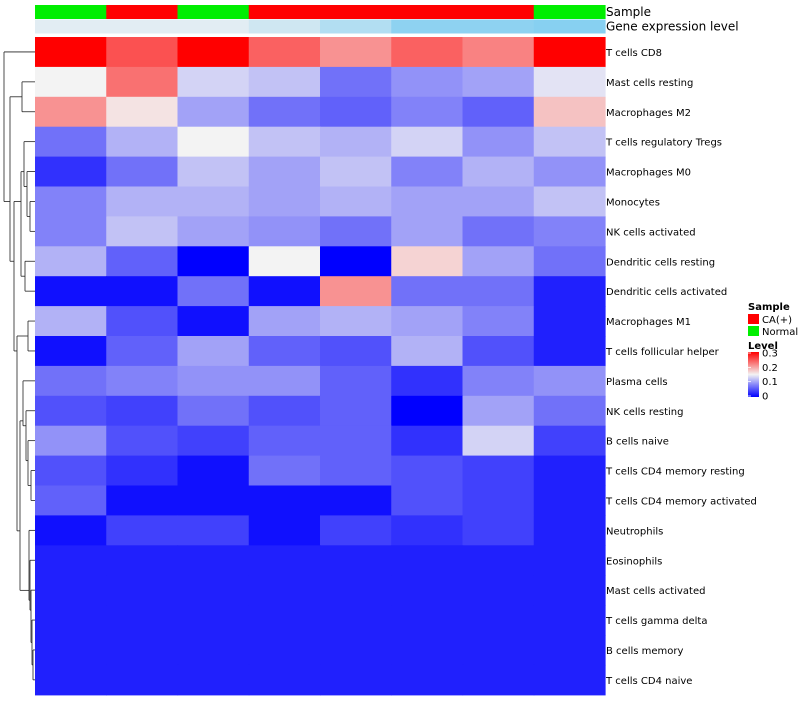  I want to click on sample-legend-label: Normal, so click(780, 332).